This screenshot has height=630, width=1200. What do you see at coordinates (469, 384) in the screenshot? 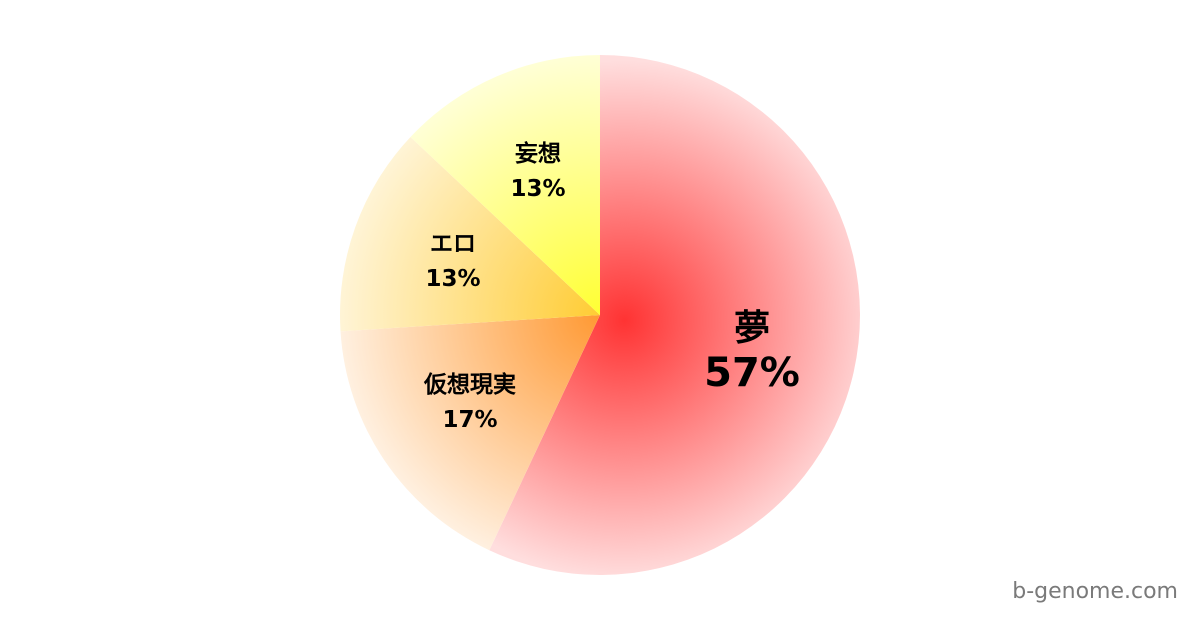
I see `slice-label: 仮想現実` at bounding box center [469, 384].